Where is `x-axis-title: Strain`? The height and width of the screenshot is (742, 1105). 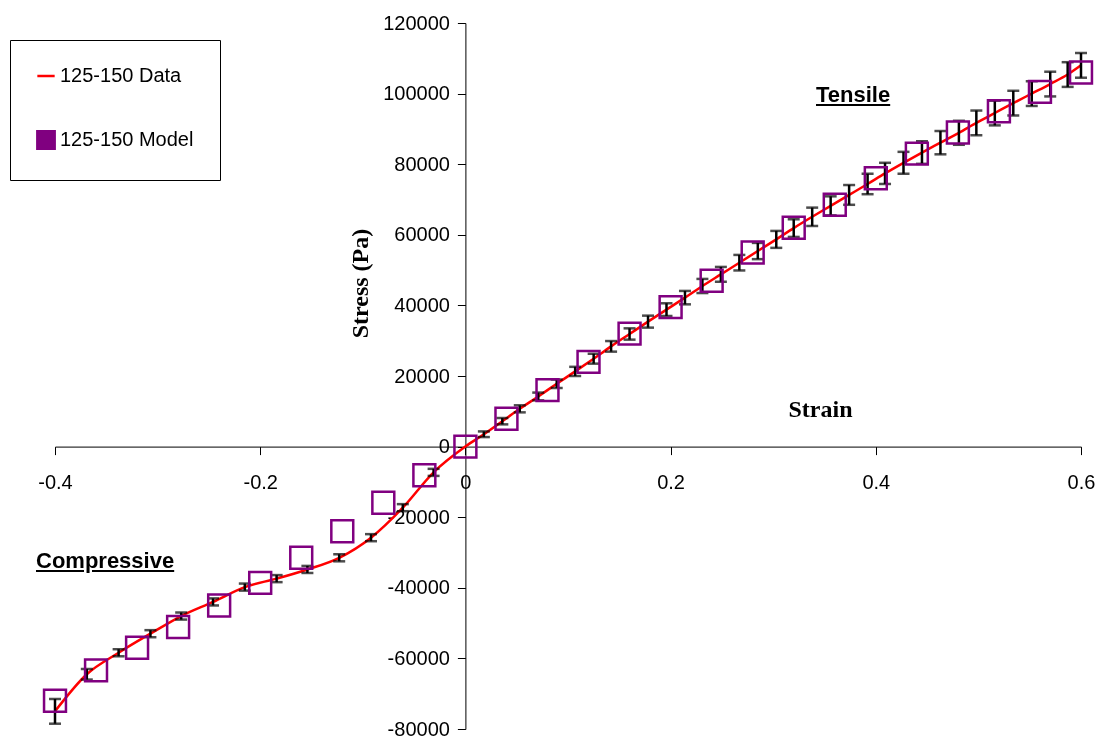
x-axis-title: Strain is located at coordinates (820, 409).